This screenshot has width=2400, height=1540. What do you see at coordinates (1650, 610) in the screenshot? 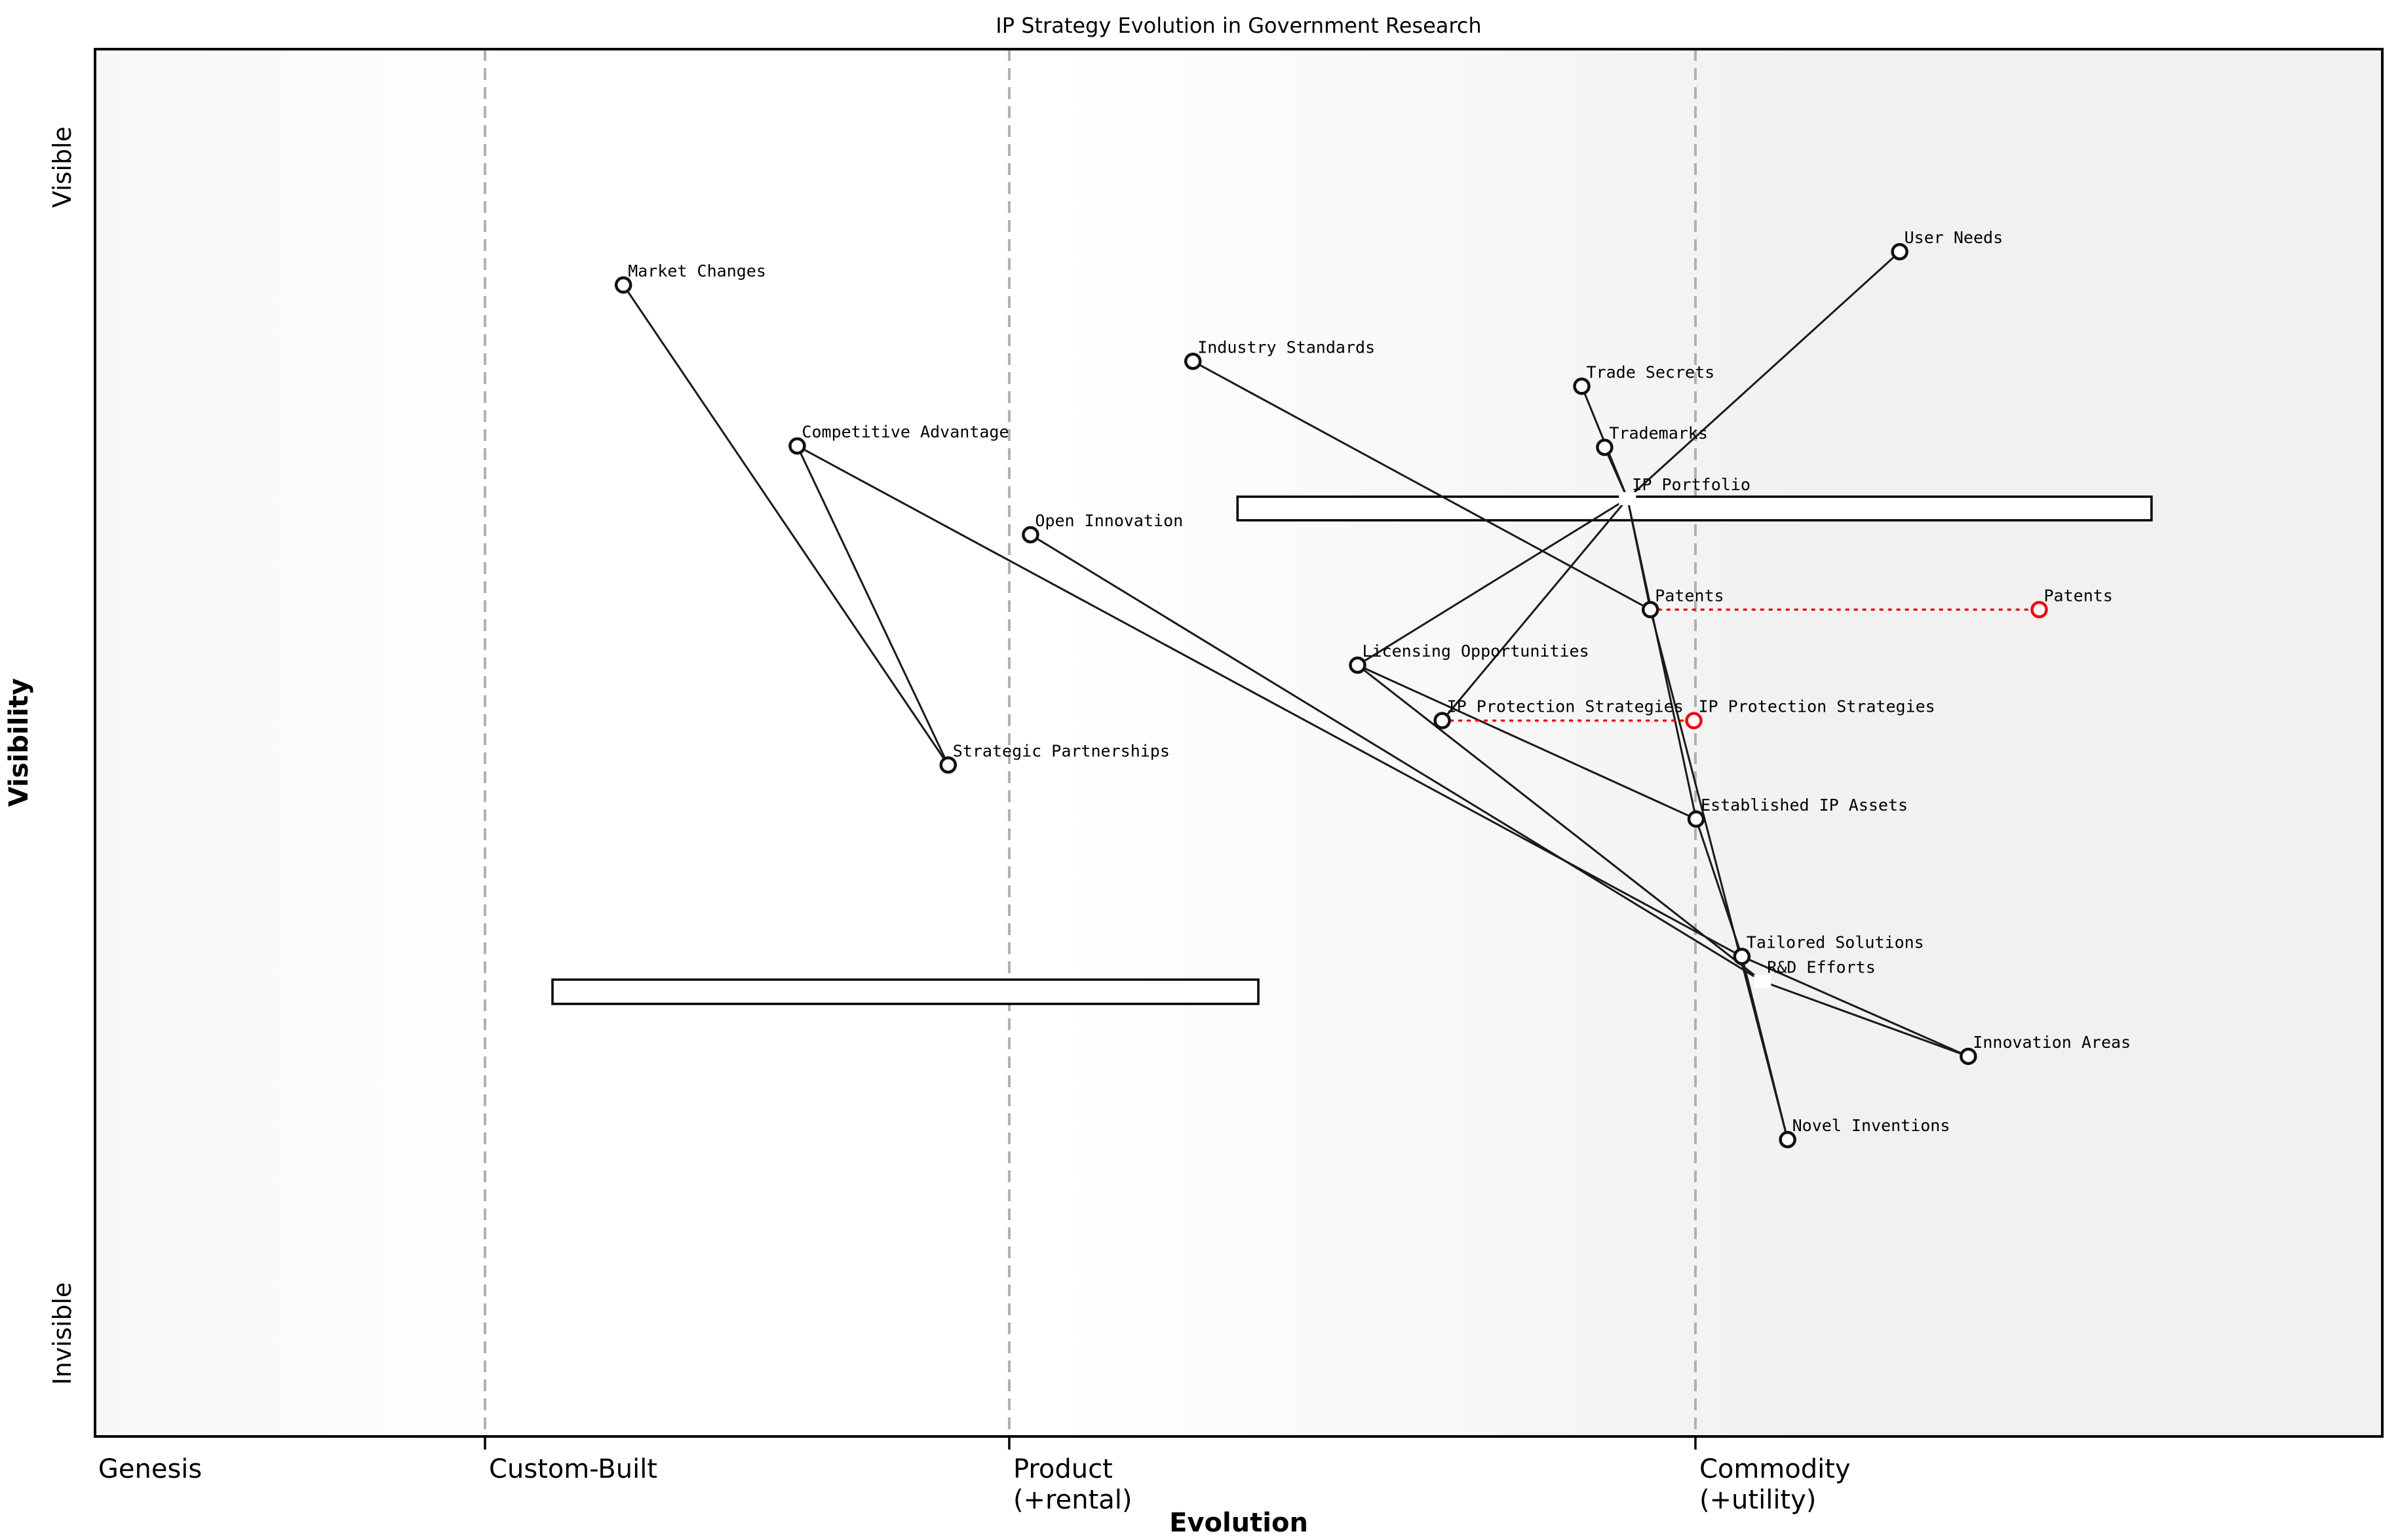
I see `node-marker-patents` at bounding box center [1650, 610].